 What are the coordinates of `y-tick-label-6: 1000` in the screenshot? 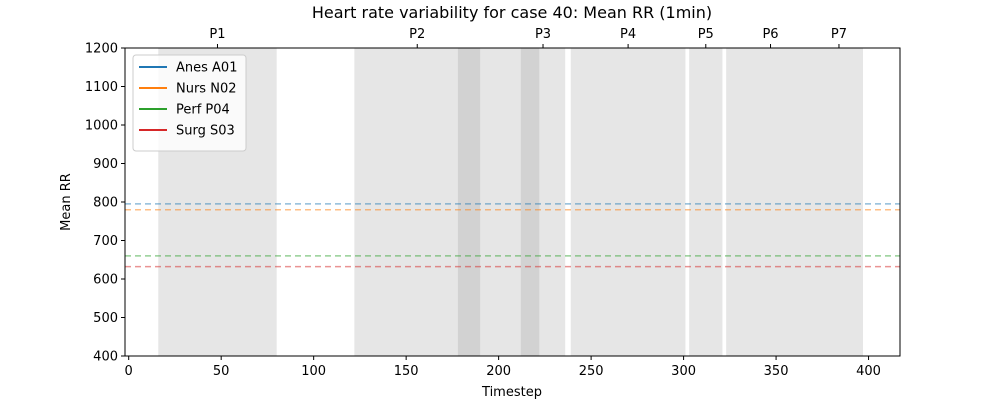 It's located at (101, 126).